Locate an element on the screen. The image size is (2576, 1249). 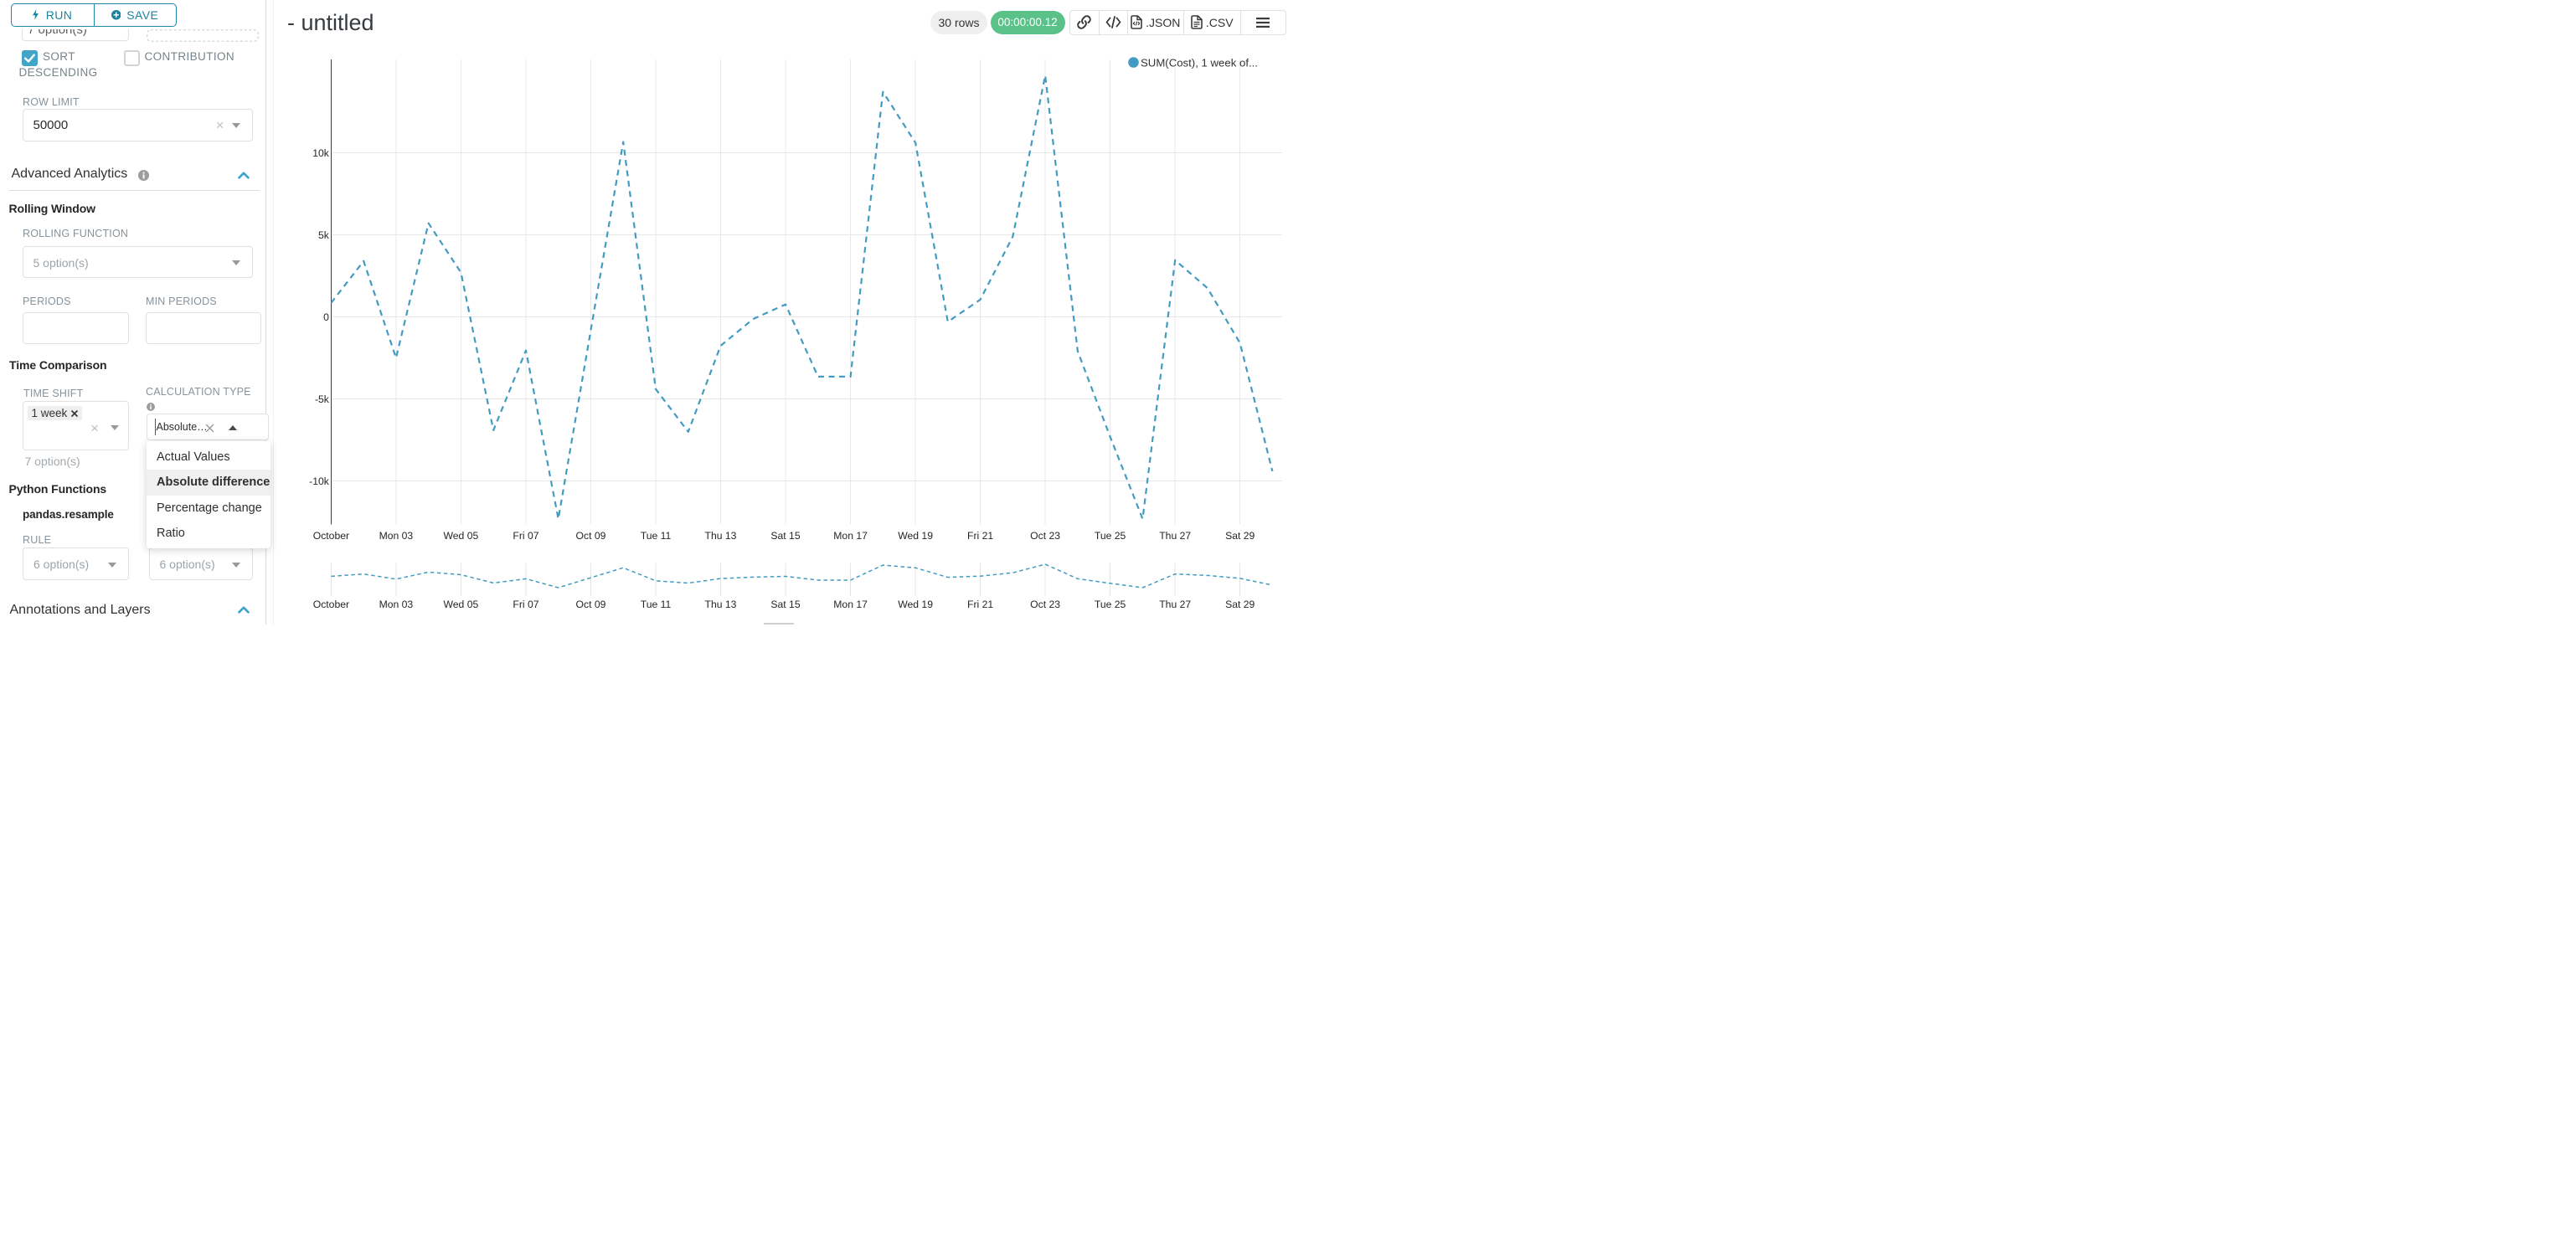
svg-text: 10k is located at coordinates (321, 153).